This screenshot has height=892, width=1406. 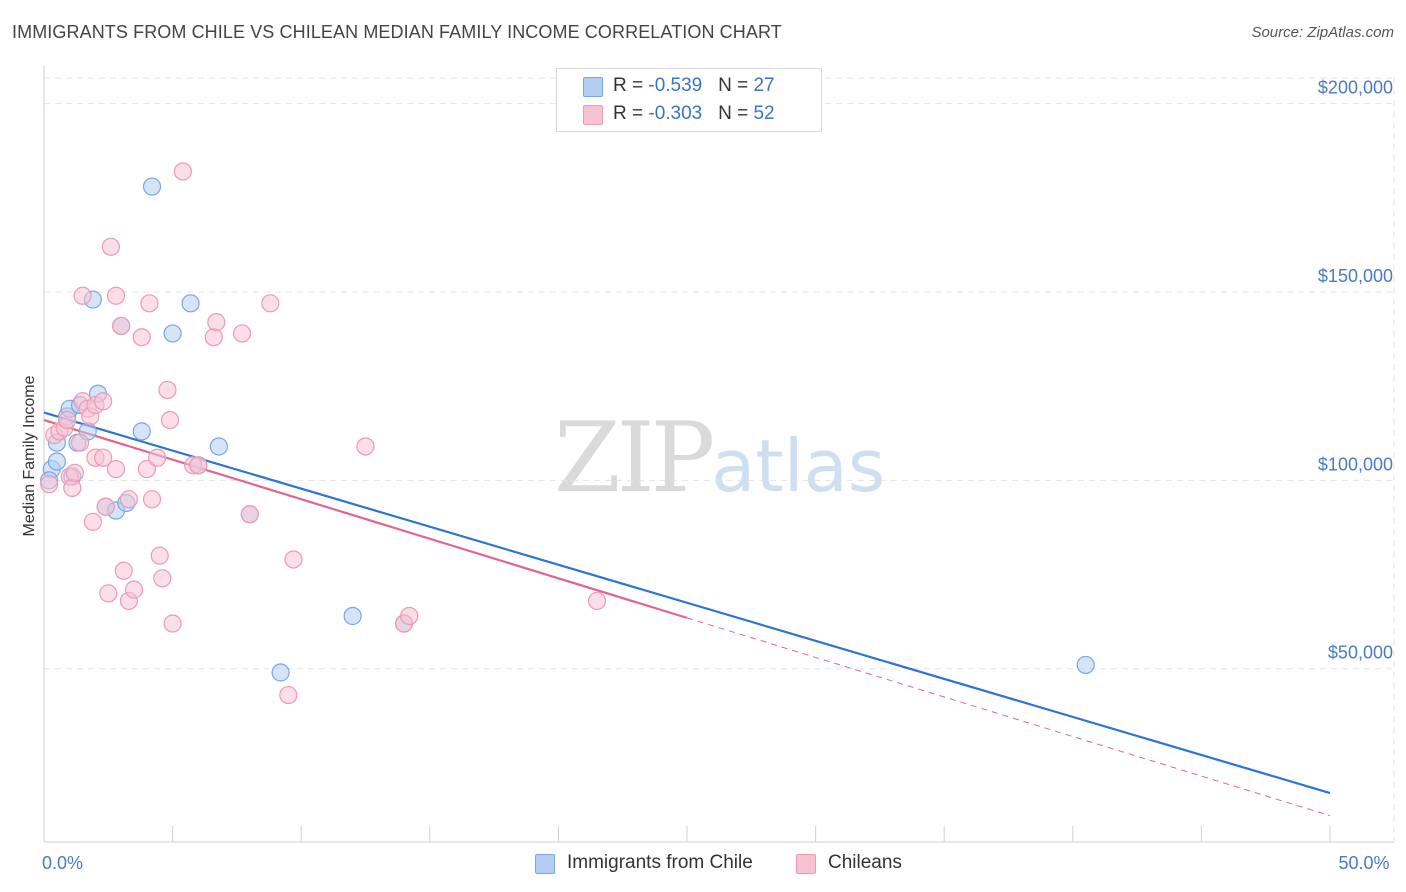 What do you see at coordinates (29, 455) in the screenshot?
I see `y-axis-label: Median Family Income` at bounding box center [29, 455].